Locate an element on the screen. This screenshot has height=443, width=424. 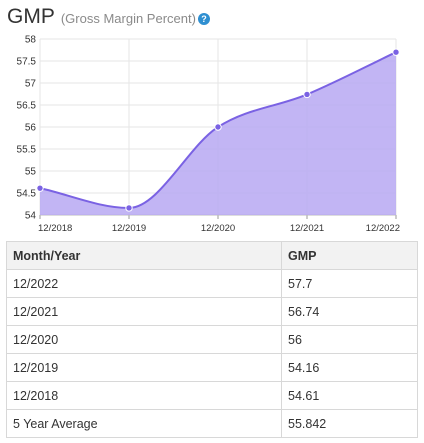
y-tick-label: 57 is located at coordinates (31, 84).